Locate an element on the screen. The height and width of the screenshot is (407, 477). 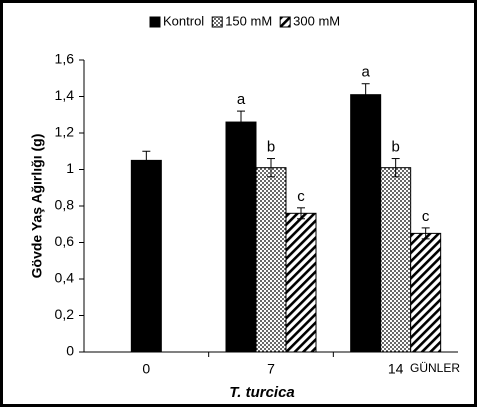
y-tick-label: 0,4 is located at coordinates (65, 278).